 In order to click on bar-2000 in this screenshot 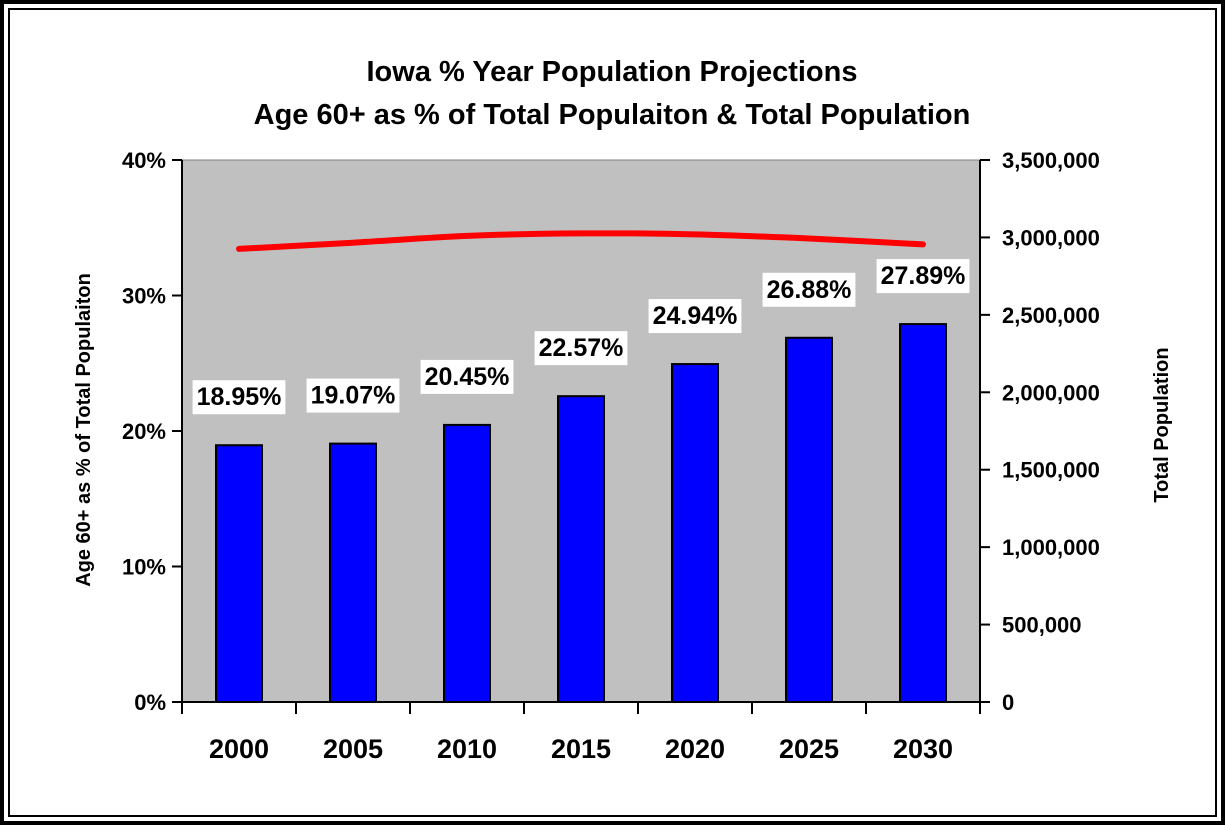, I will do `click(239, 573)`.